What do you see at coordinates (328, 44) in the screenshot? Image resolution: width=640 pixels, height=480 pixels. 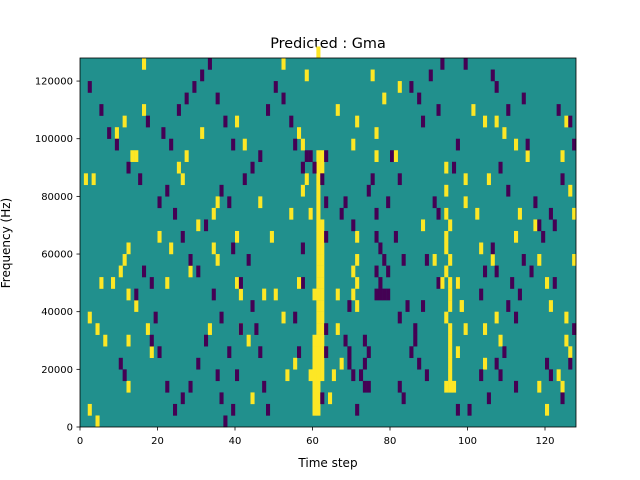 I see `chart-title: Predicted : Gma` at bounding box center [328, 44].